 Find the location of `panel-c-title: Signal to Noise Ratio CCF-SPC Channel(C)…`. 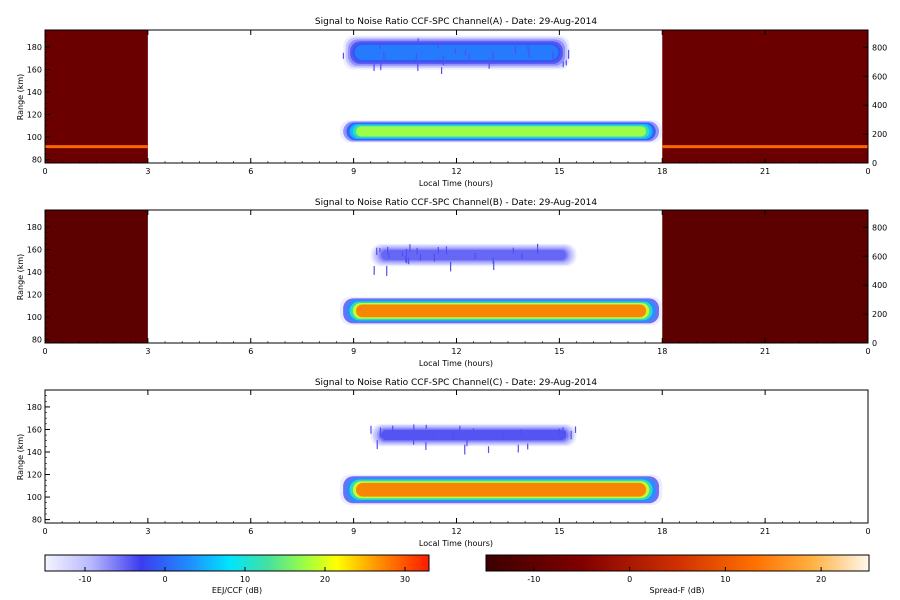

panel-c-title: Signal to Noise Ratio CCF-SPC Channel(C)… is located at coordinates (456, 383).